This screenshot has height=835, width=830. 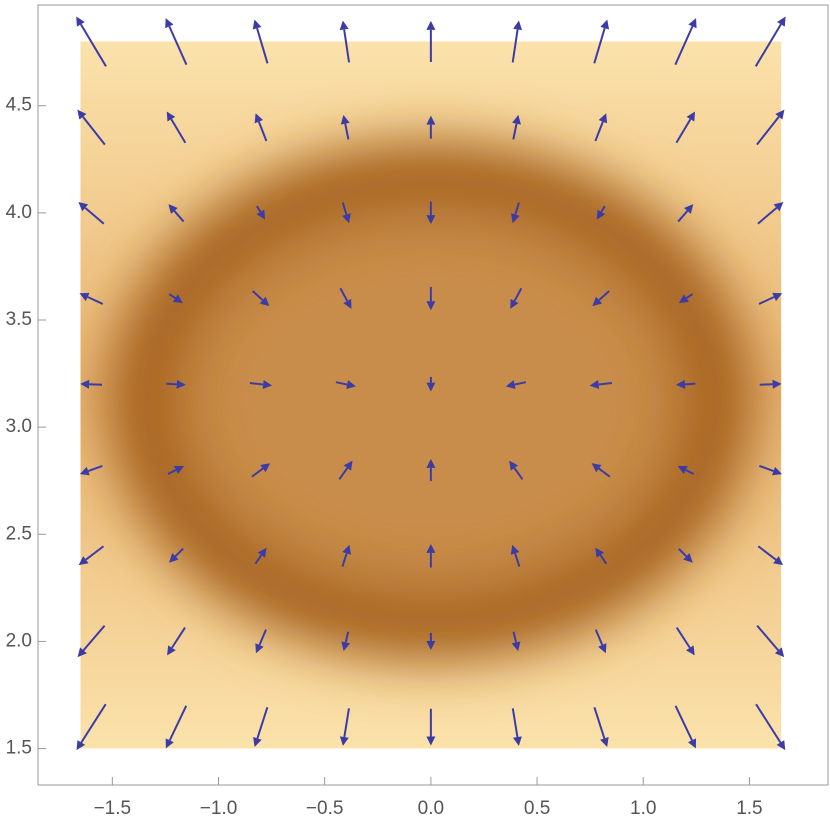 What do you see at coordinates (113, 808) in the screenshot?
I see `x-tick-label: −1.5` at bounding box center [113, 808].